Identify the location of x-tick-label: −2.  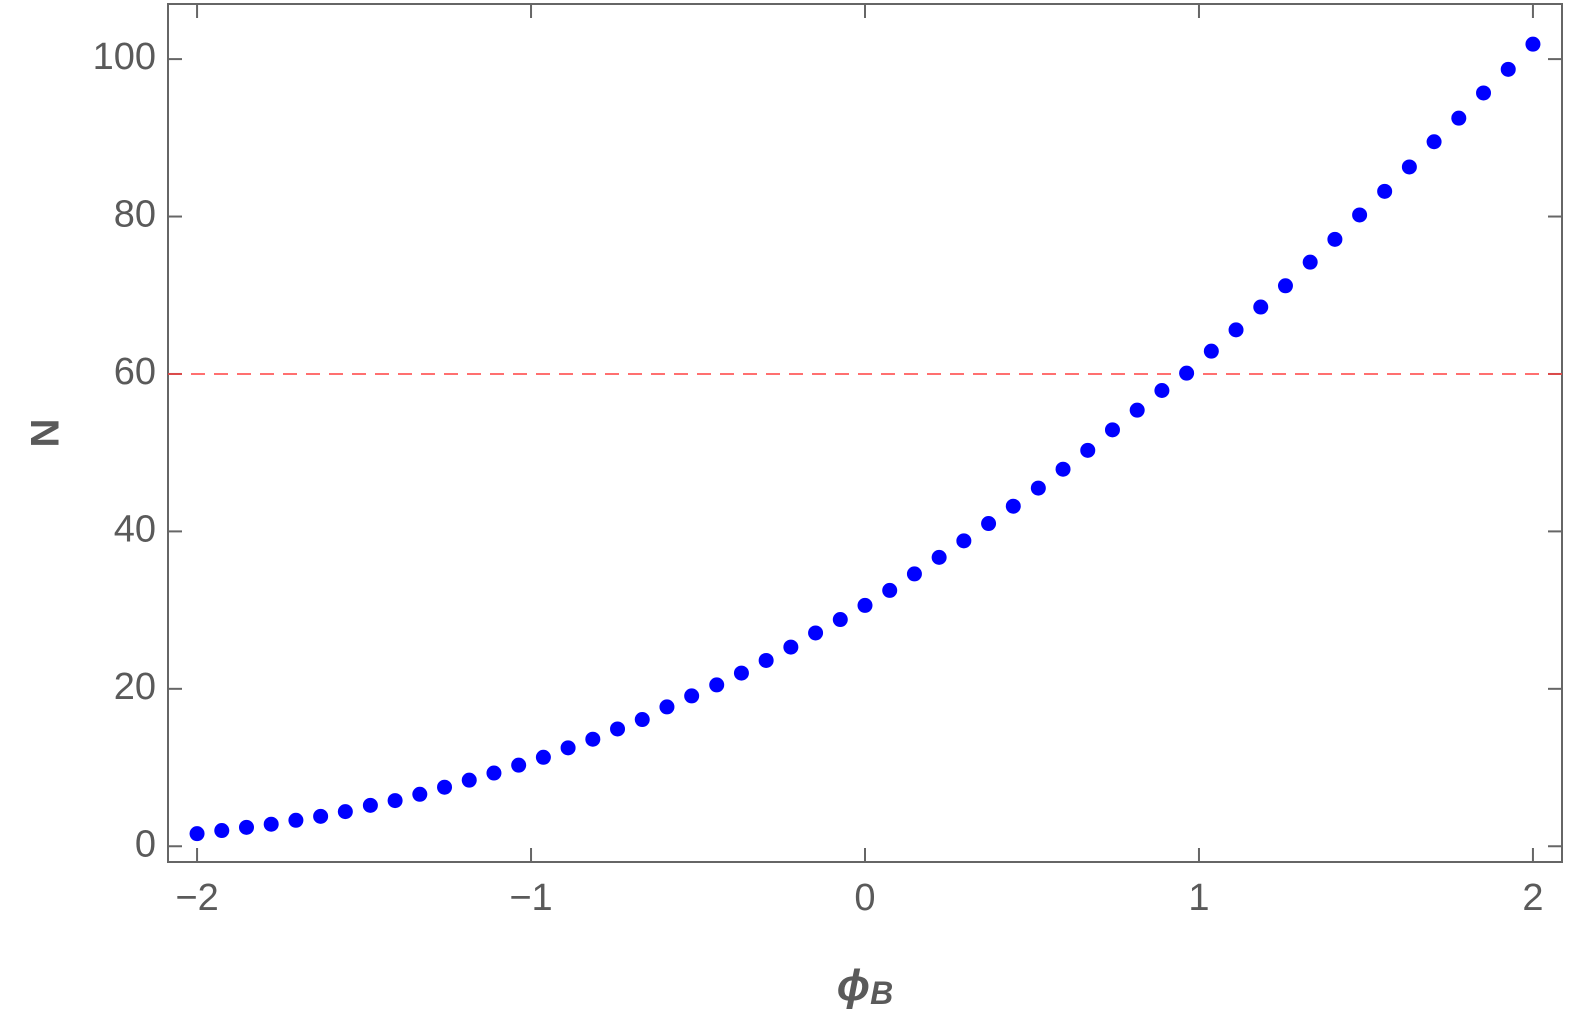
(196, 898).